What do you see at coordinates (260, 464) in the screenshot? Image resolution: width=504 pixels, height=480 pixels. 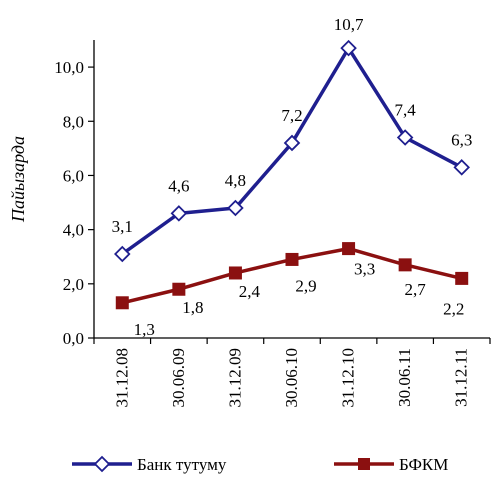 I see `legend: Банк тутуму БФКМ` at bounding box center [260, 464].